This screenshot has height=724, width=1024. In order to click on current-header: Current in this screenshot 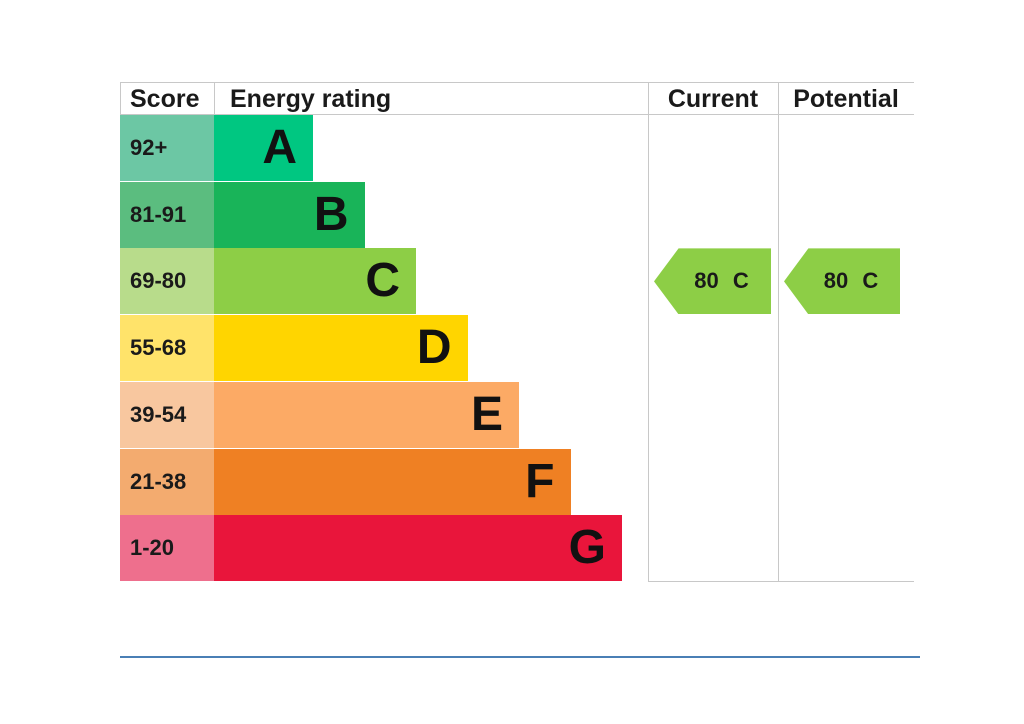, I will do `click(713, 99)`.